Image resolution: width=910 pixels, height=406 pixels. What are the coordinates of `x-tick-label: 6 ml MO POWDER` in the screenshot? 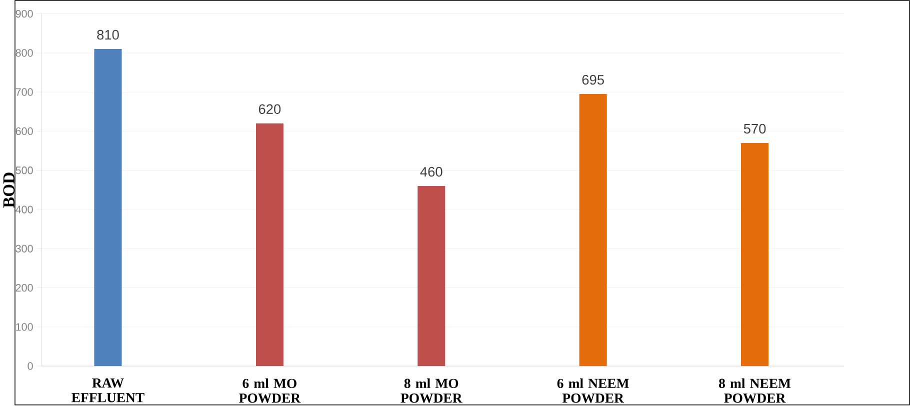 It's located at (270, 390).